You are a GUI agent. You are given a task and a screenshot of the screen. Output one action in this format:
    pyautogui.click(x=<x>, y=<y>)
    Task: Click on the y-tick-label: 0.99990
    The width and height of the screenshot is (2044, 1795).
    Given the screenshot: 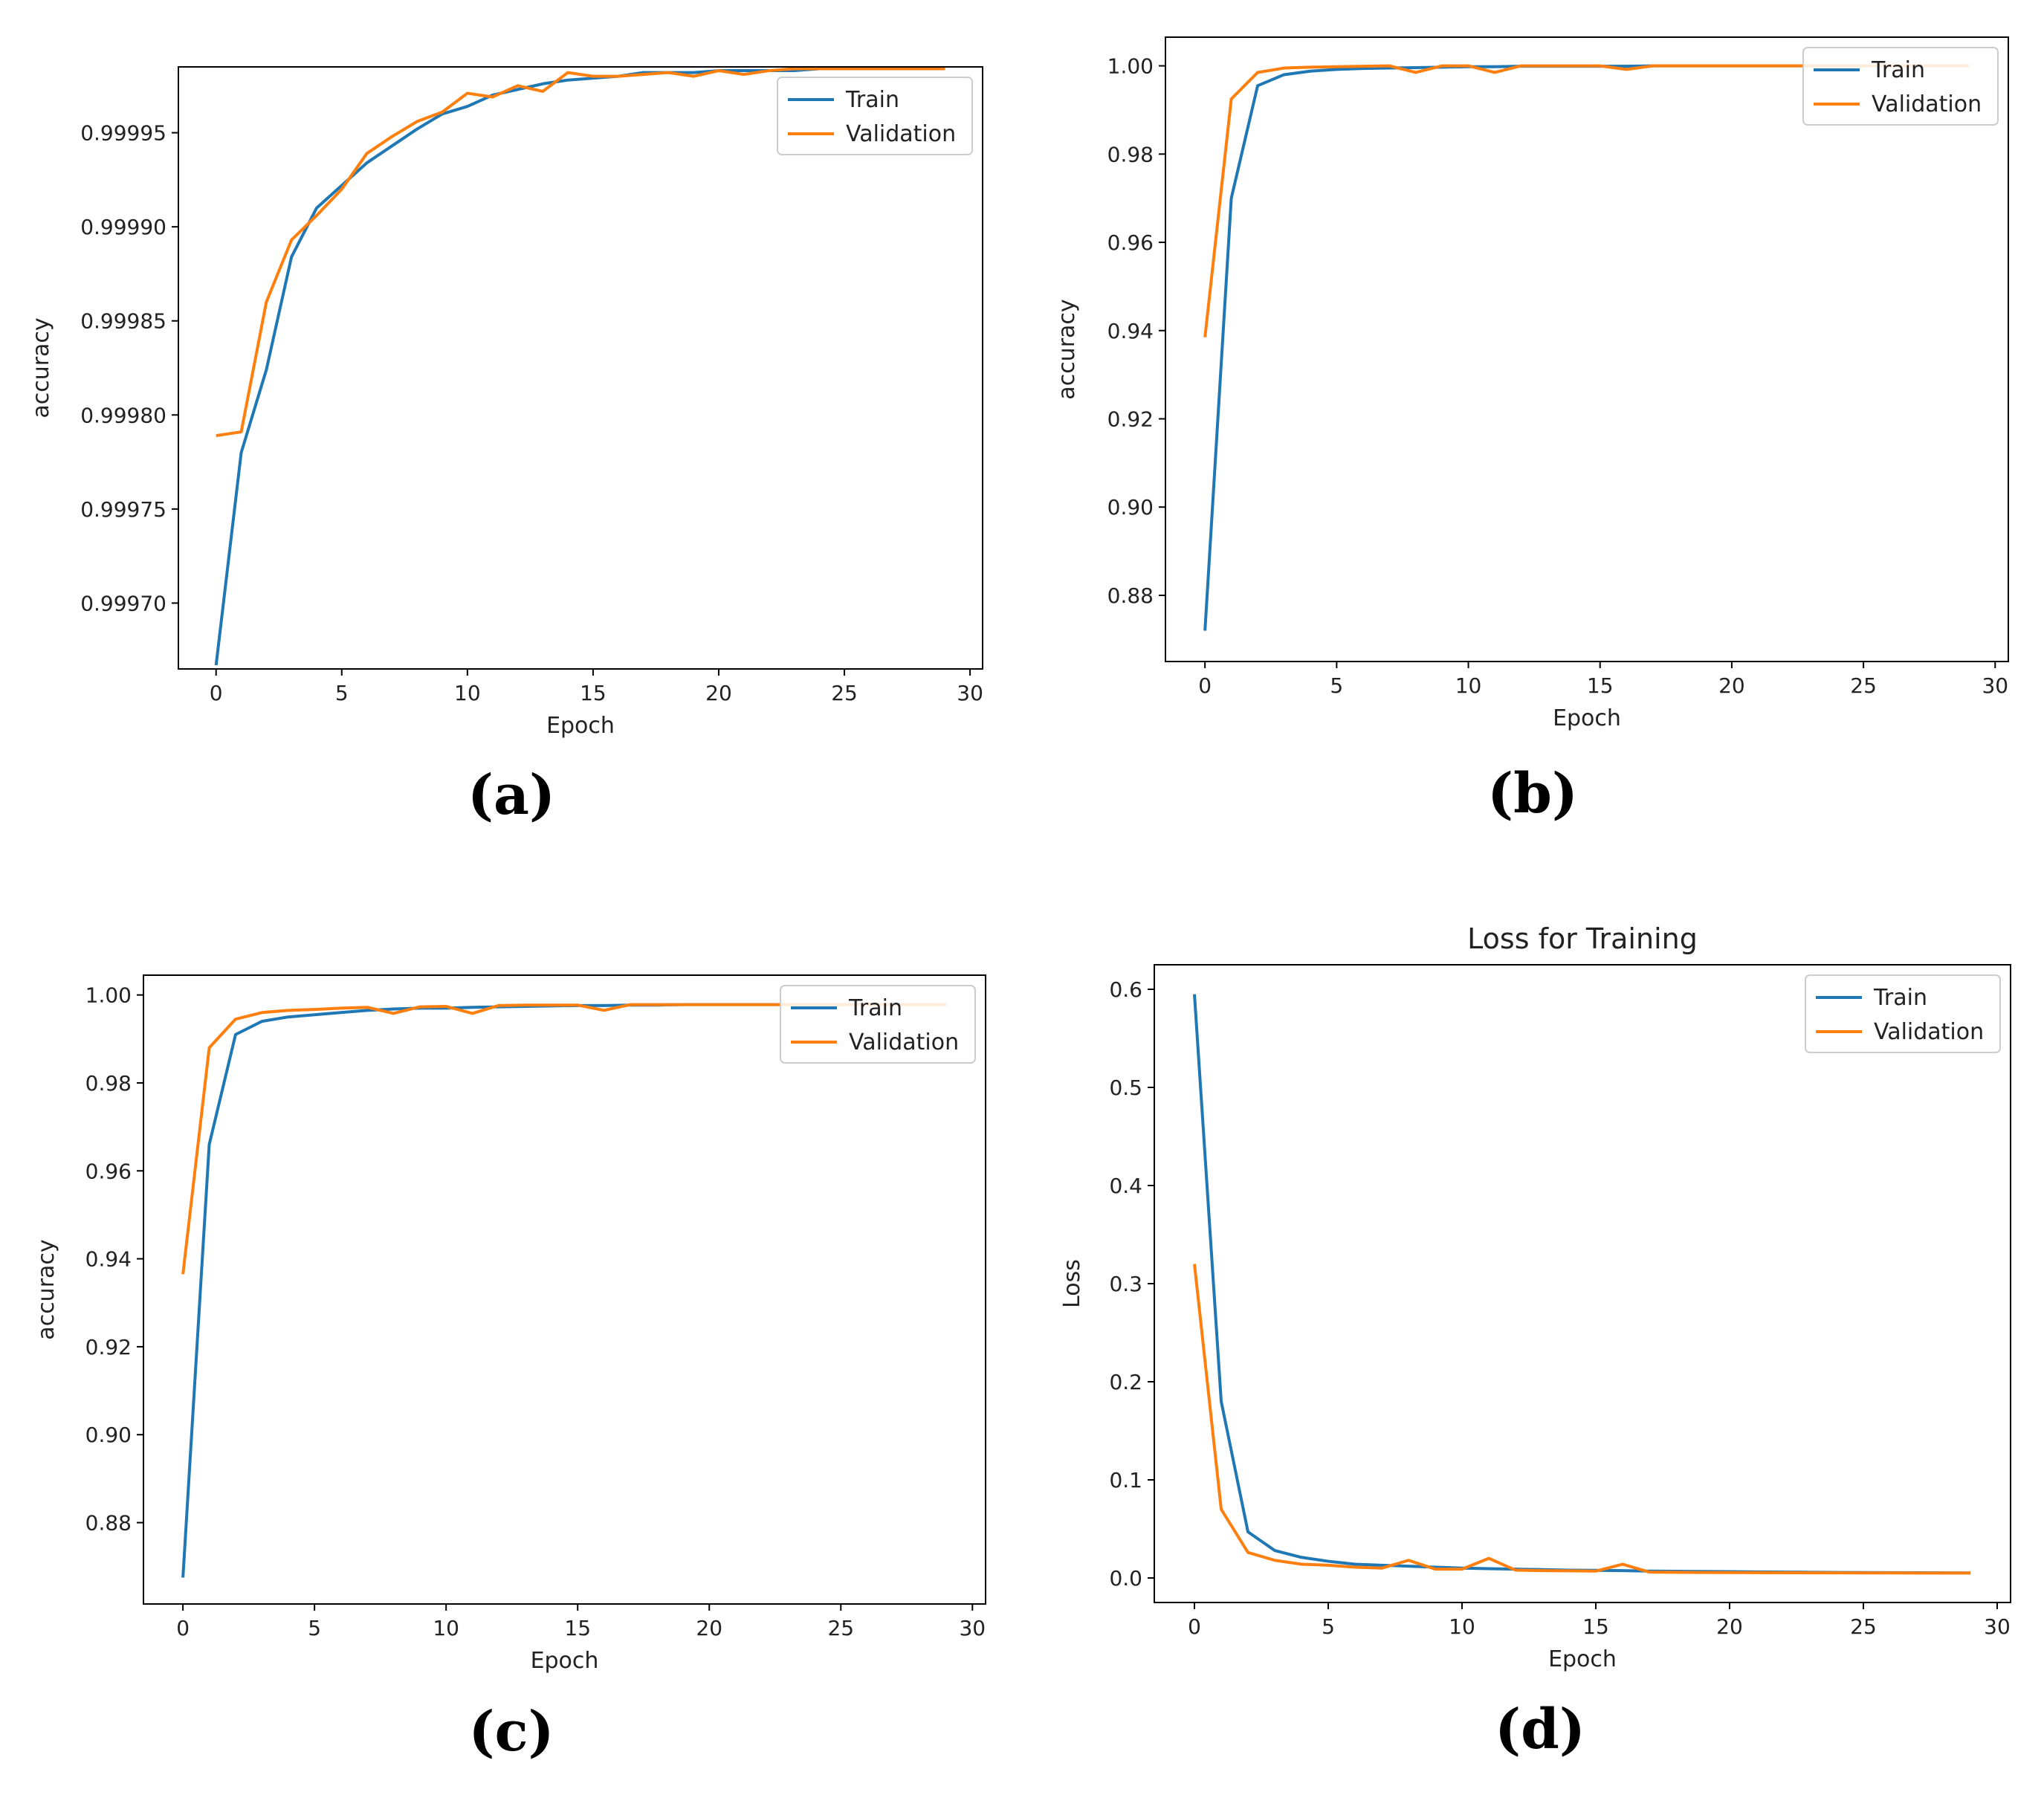 What is the action you would take?
    pyautogui.click(x=123, y=227)
    